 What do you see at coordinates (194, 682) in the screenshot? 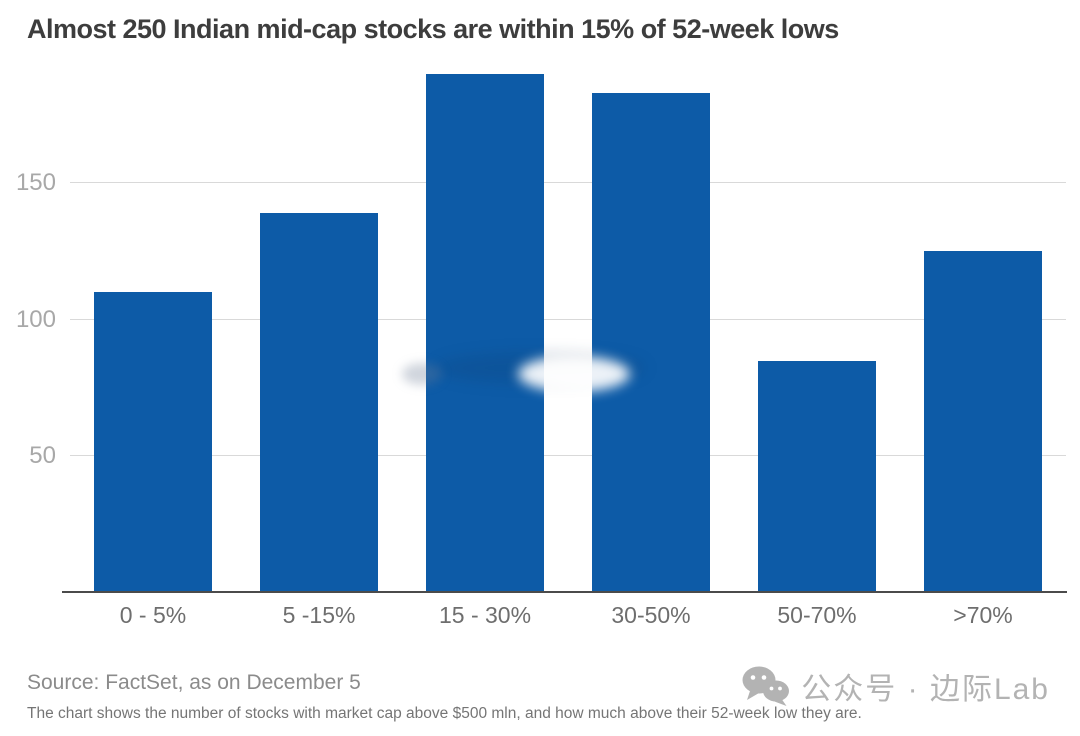
I see `source-text: Source: FactSet, as on December 5` at bounding box center [194, 682].